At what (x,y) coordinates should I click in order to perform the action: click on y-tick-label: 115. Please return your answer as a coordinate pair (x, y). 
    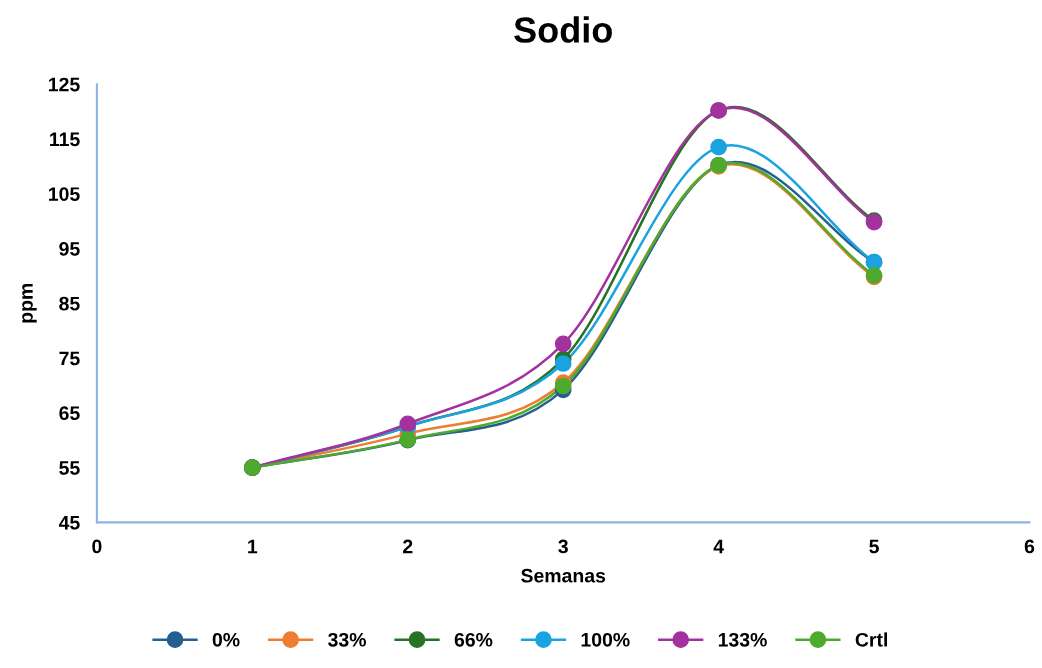
    Looking at the image, I should click on (65, 139).